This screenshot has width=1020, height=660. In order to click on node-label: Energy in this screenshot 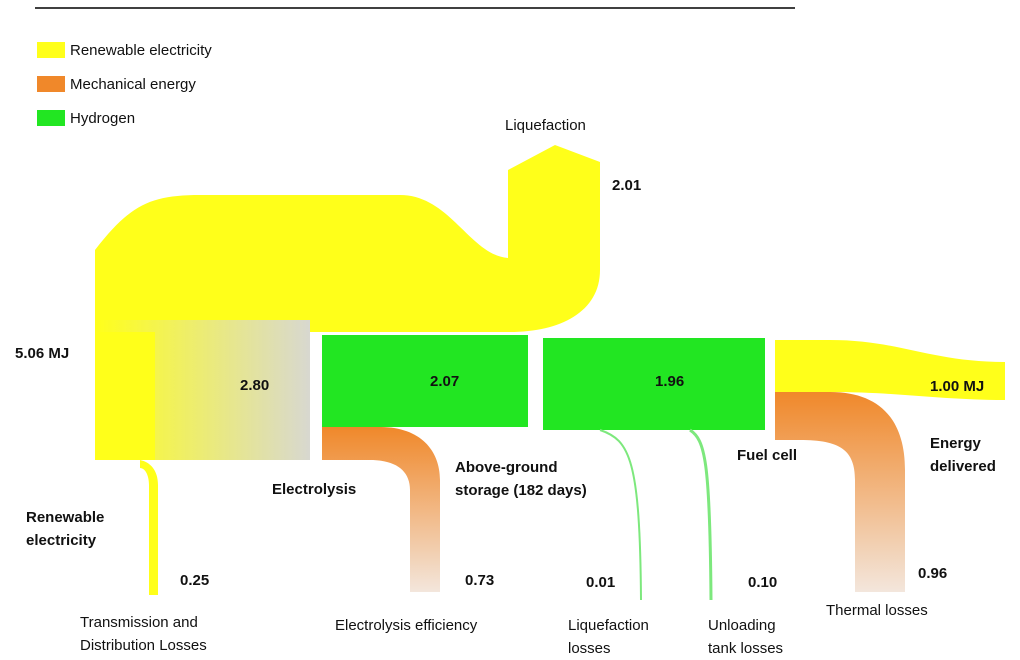, I will do `click(956, 443)`.